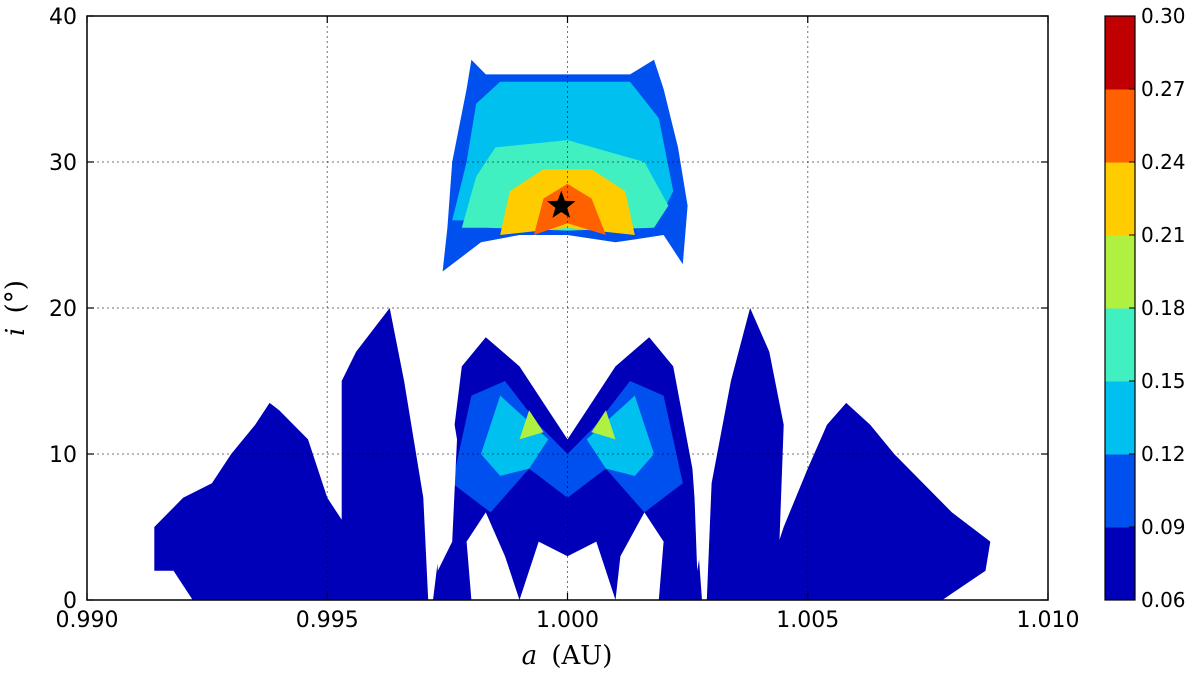 This screenshot has height=680, width=1200. What do you see at coordinates (875, 501) in the screenshot?
I see `contour-region-lower-right` at bounding box center [875, 501].